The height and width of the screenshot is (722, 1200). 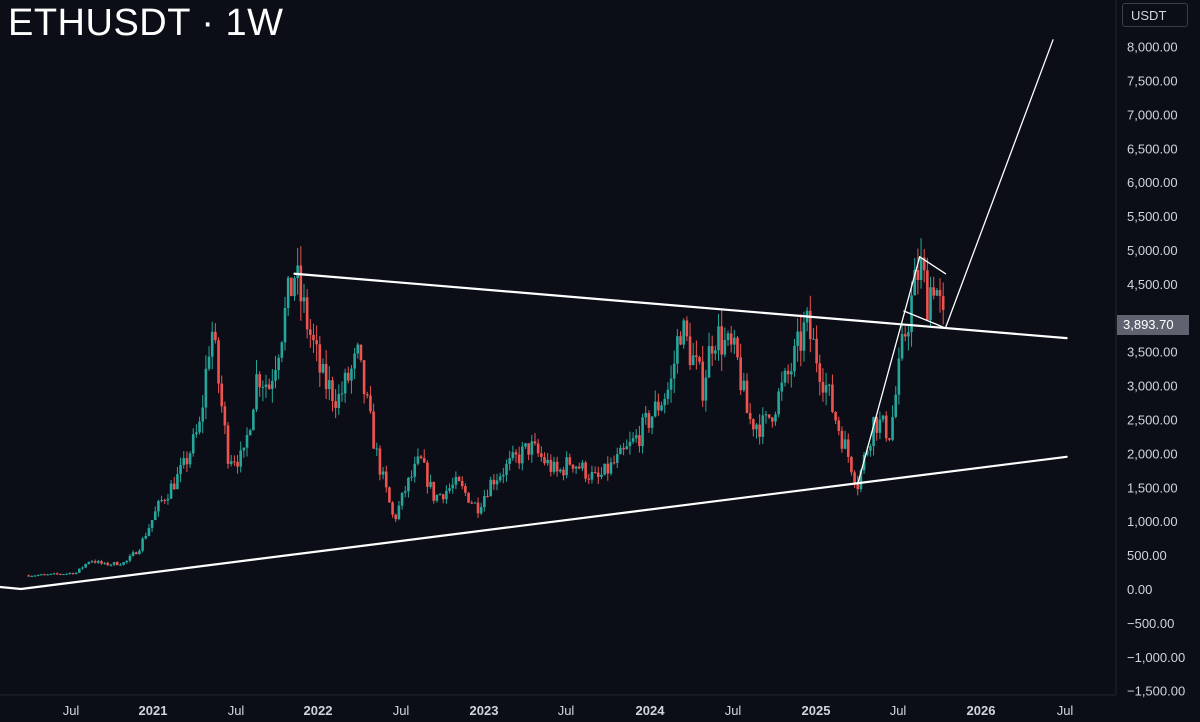 What do you see at coordinates (1155, 15) in the screenshot?
I see `currency-unit-button: USDT` at bounding box center [1155, 15].